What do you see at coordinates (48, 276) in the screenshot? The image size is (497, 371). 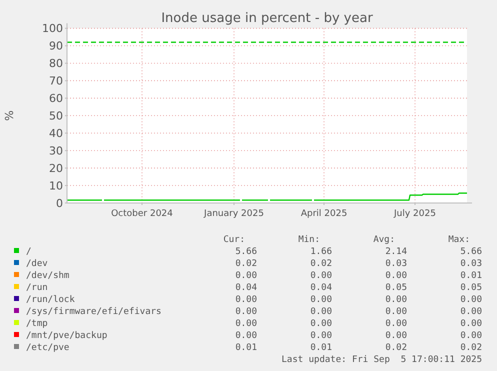 I see `legend-label: /dev/shm` at bounding box center [48, 276].